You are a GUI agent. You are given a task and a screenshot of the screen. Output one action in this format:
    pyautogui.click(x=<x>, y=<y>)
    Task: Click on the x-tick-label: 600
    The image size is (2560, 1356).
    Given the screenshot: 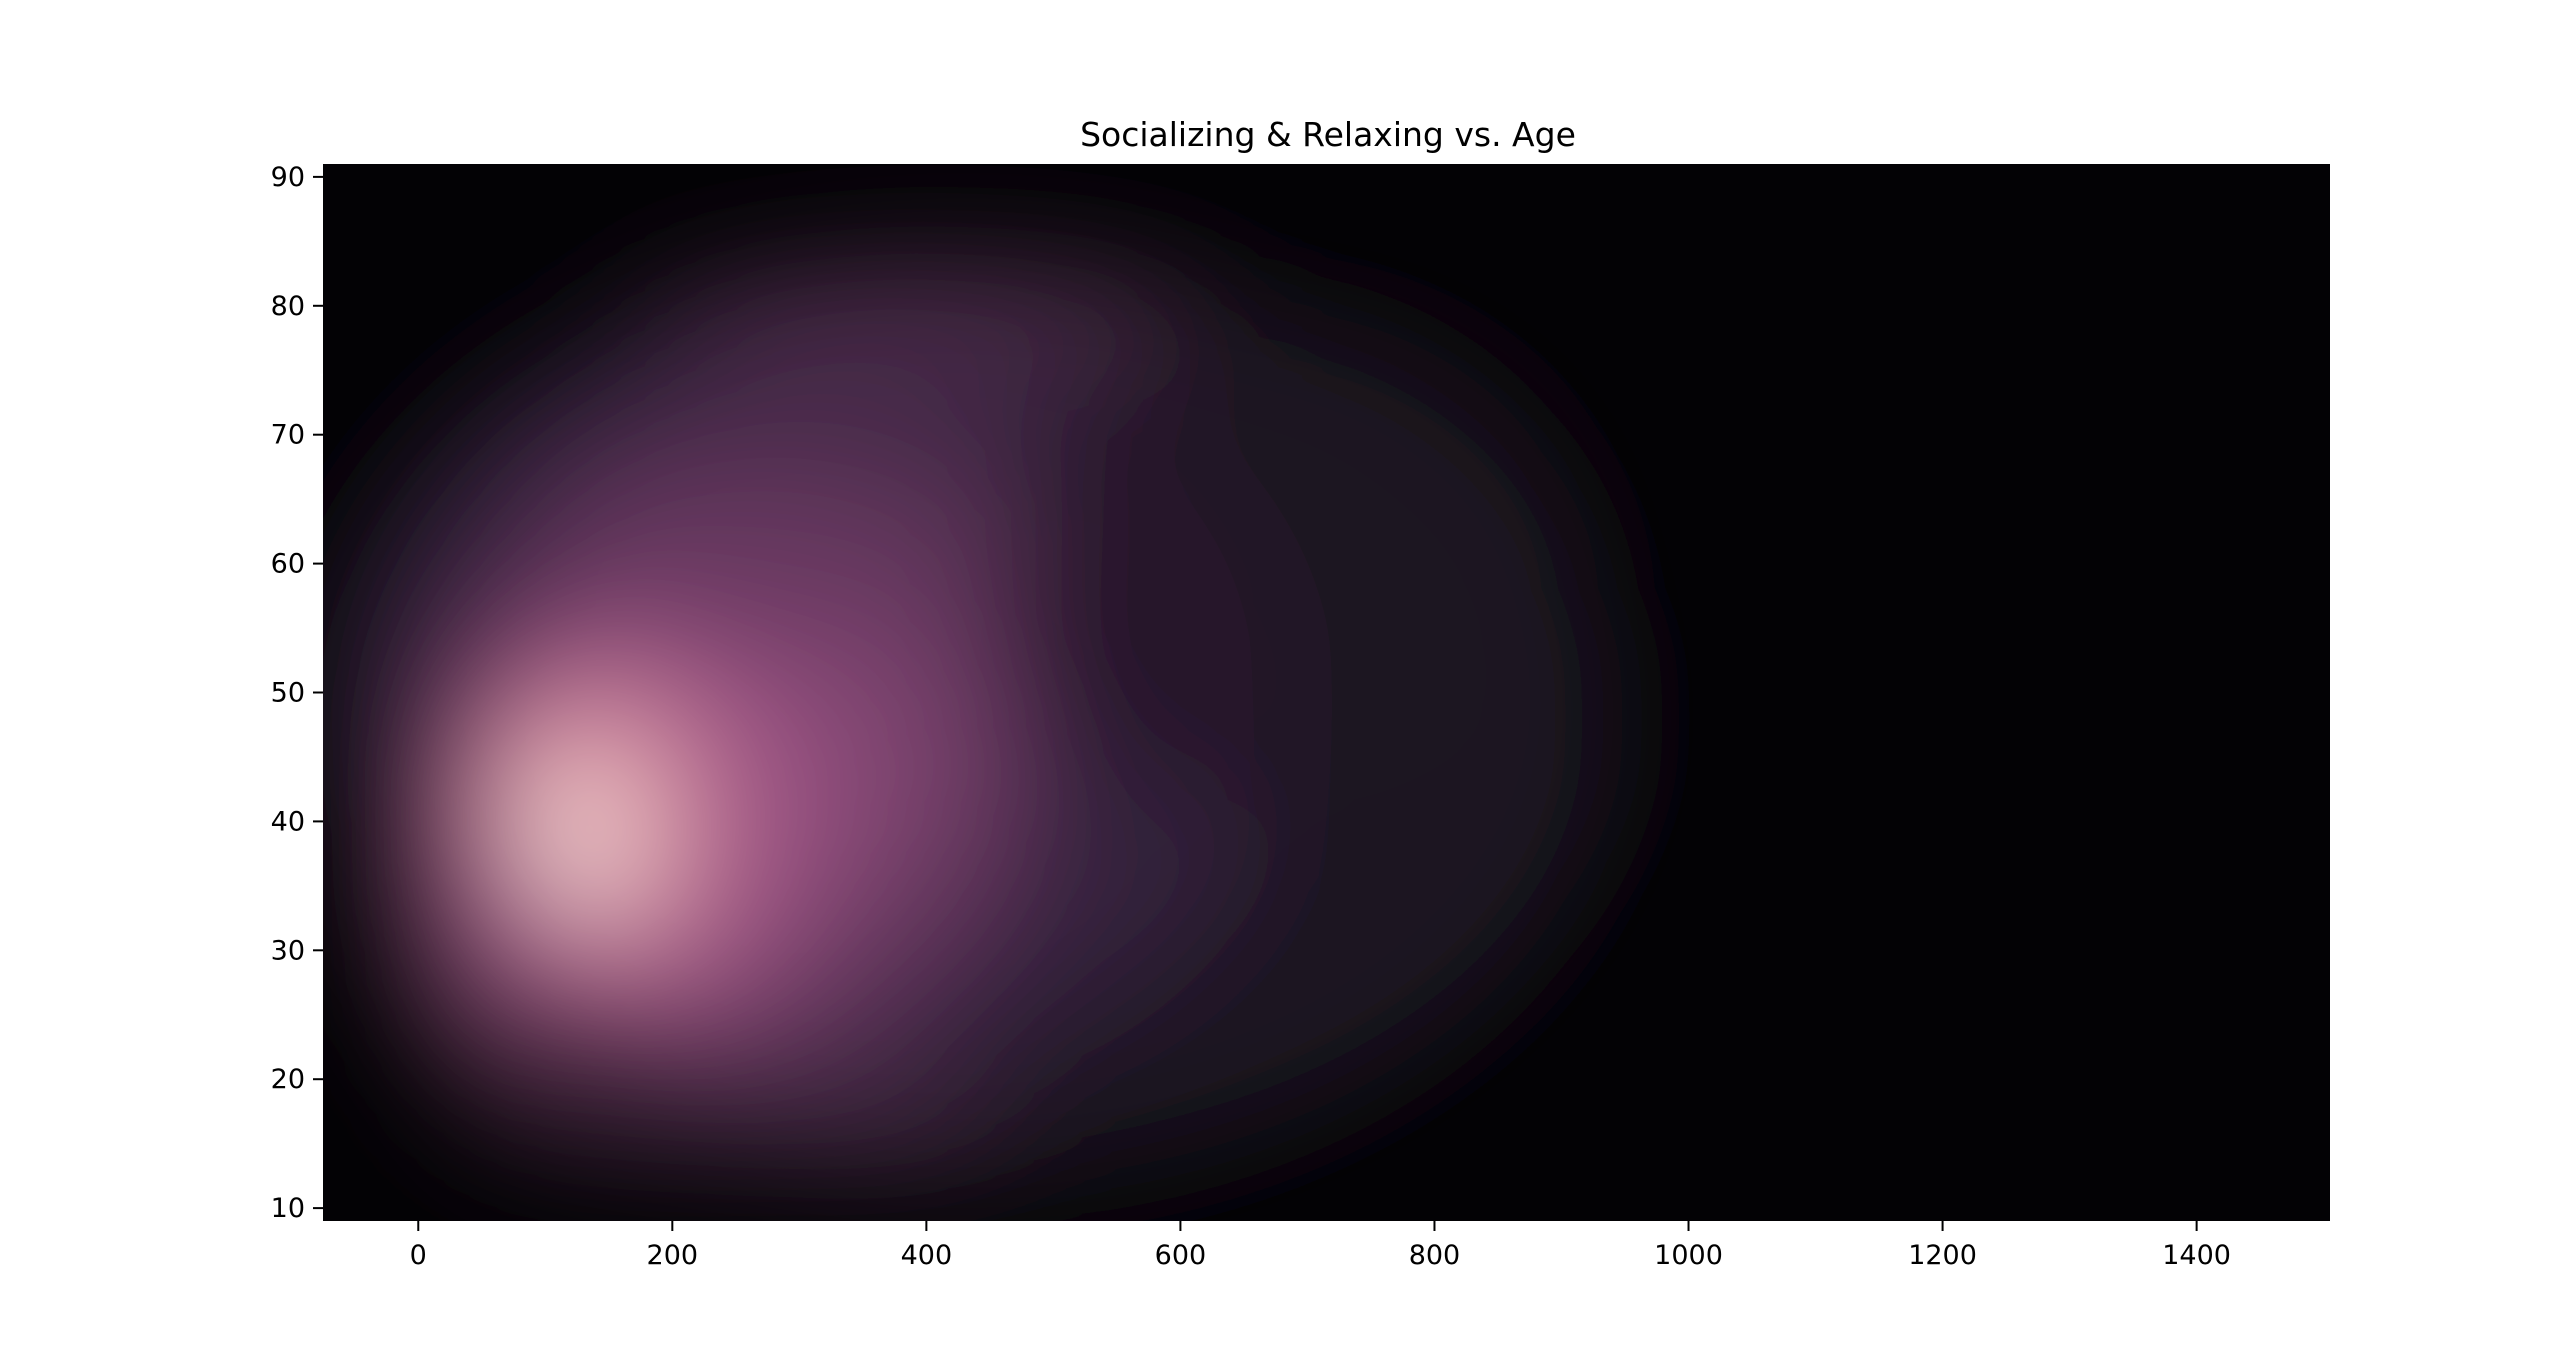 What is the action you would take?
    pyautogui.click(x=1181, y=1255)
    